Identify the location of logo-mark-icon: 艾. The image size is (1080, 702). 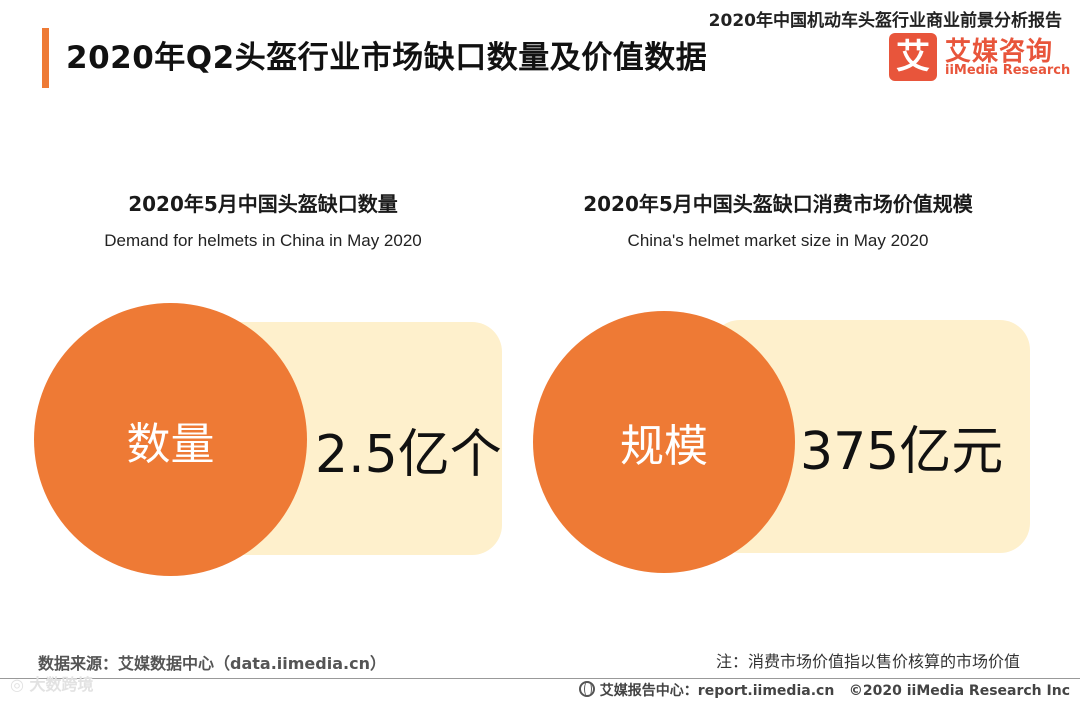
(913, 57).